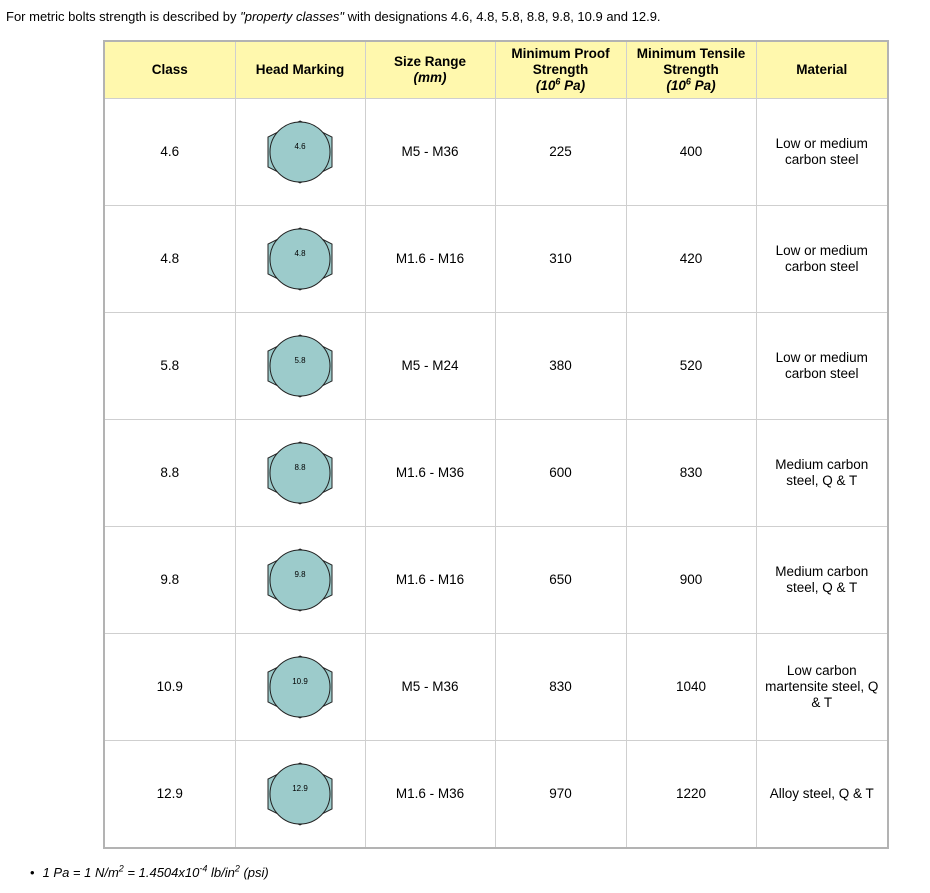 Image resolution: width=930 pixels, height=893 pixels. I want to click on intro-emphasis: "property classes", so click(292, 16).